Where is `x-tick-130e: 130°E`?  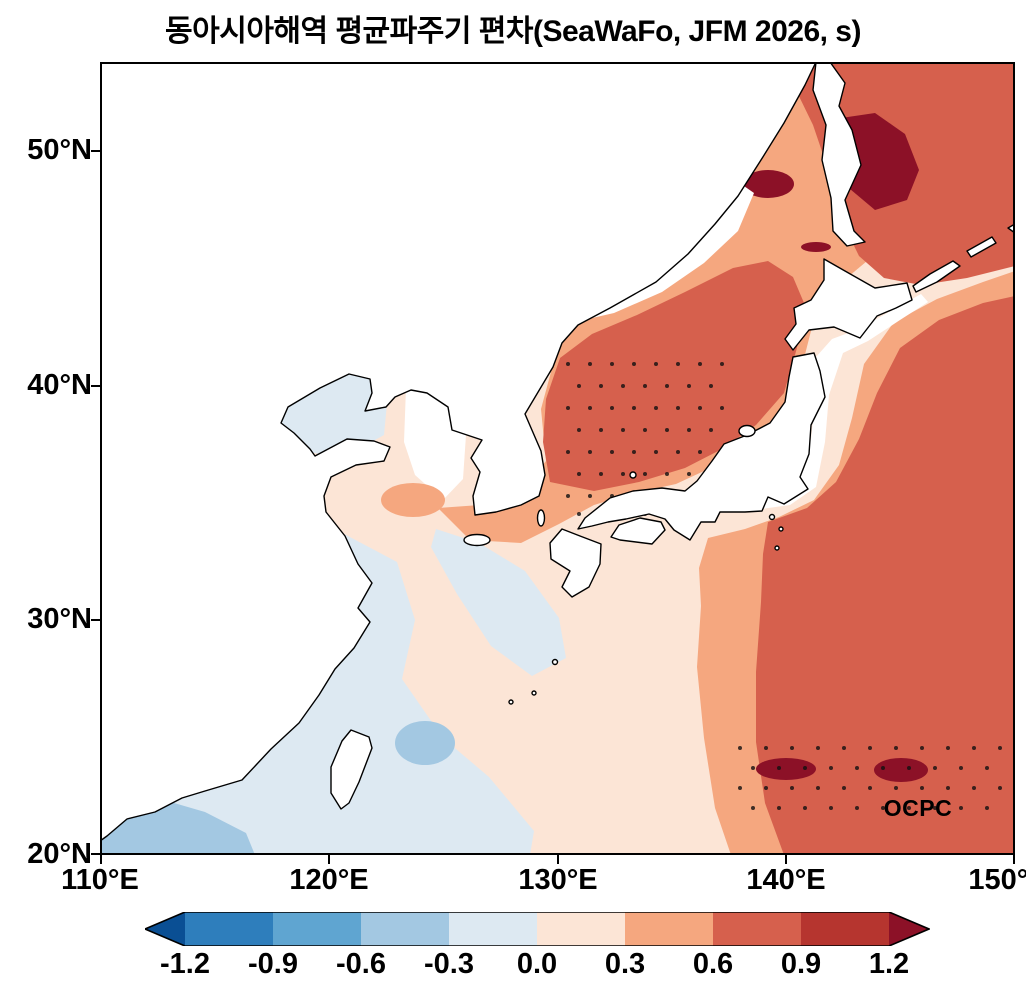 x-tick-130e: 130°E is located at coordinates (558, 880).